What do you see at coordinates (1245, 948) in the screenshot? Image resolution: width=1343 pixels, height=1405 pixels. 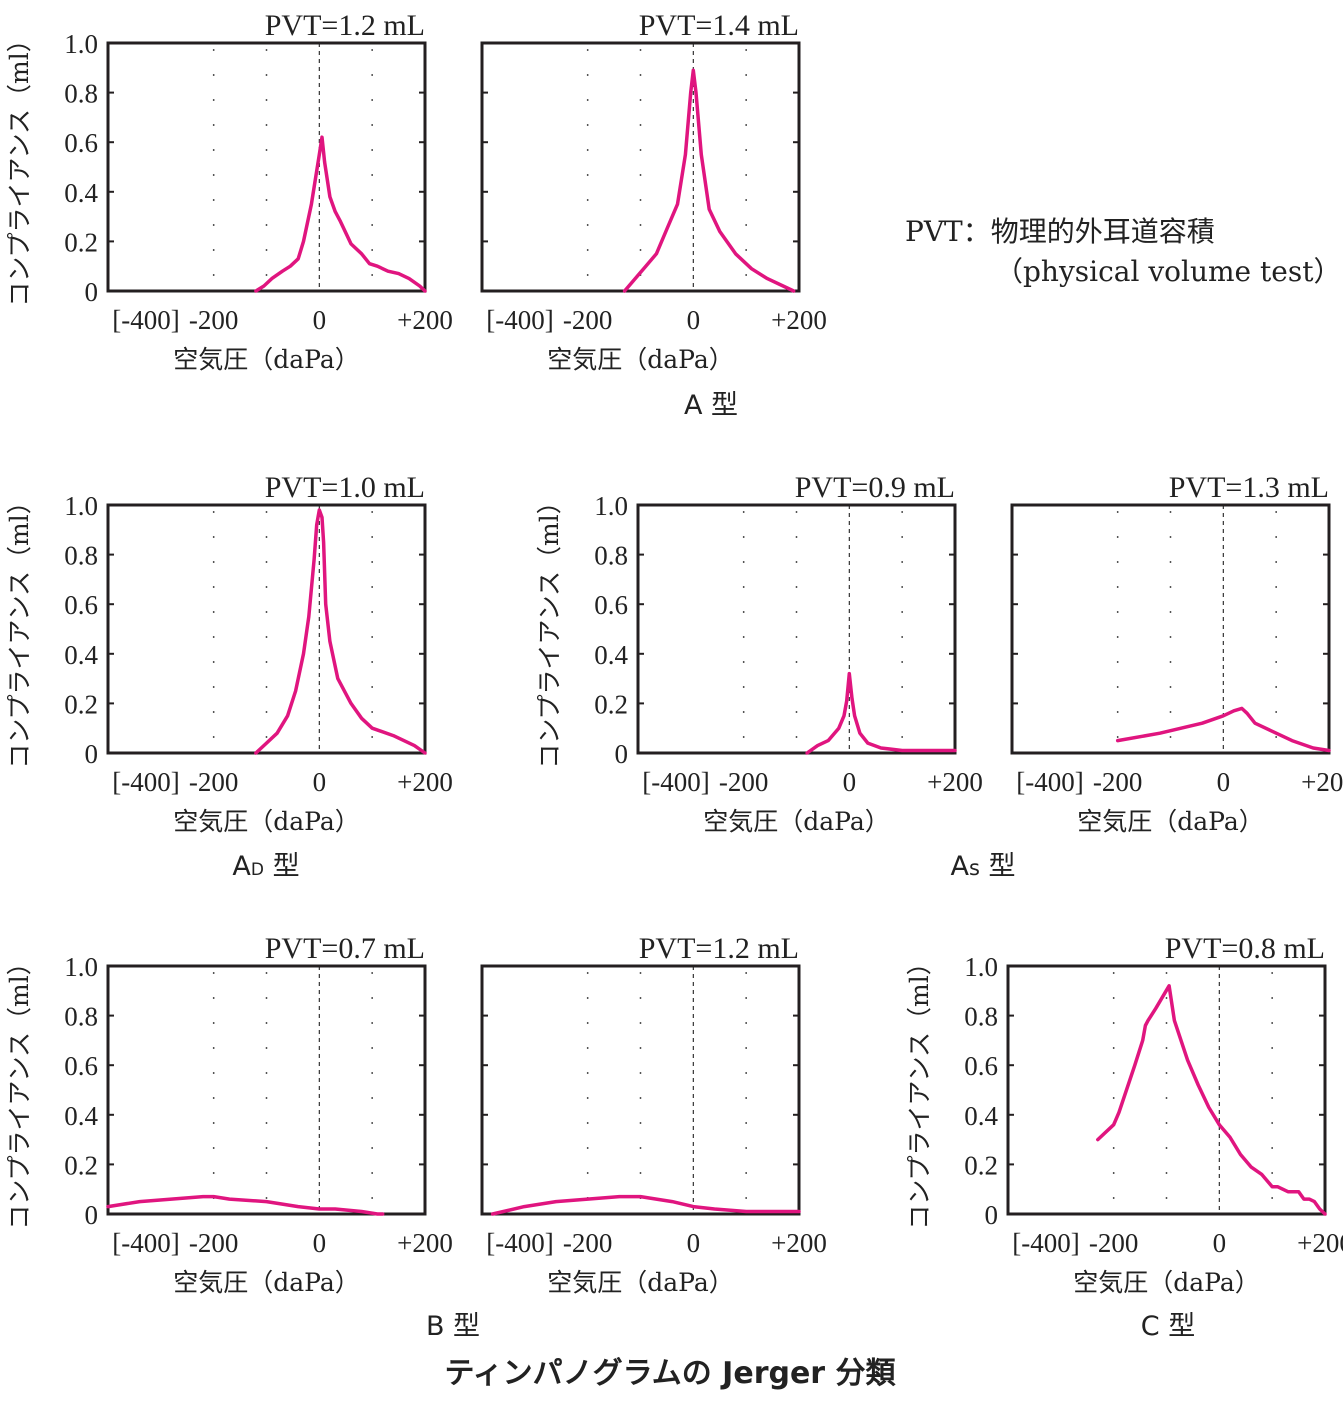 I see `pvt-title: PVT=0.8 mL` at bounding box center [1245, 948].